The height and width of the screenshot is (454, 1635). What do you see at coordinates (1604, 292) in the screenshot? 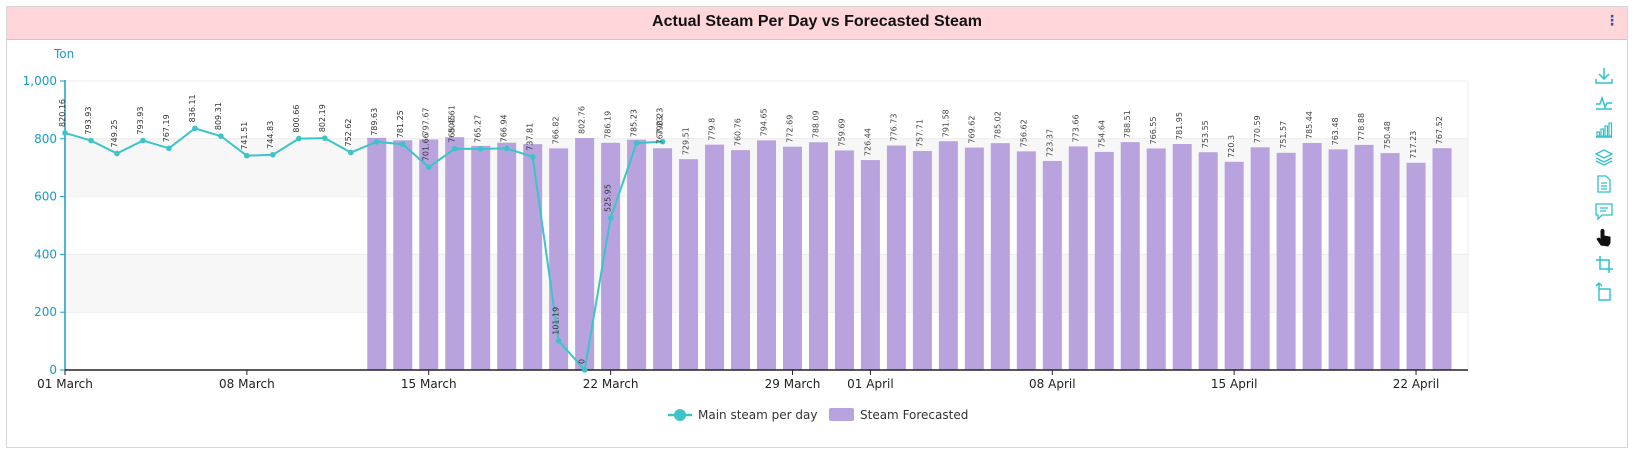
I see `rotate-icon` at bounding box center [1604, 292].